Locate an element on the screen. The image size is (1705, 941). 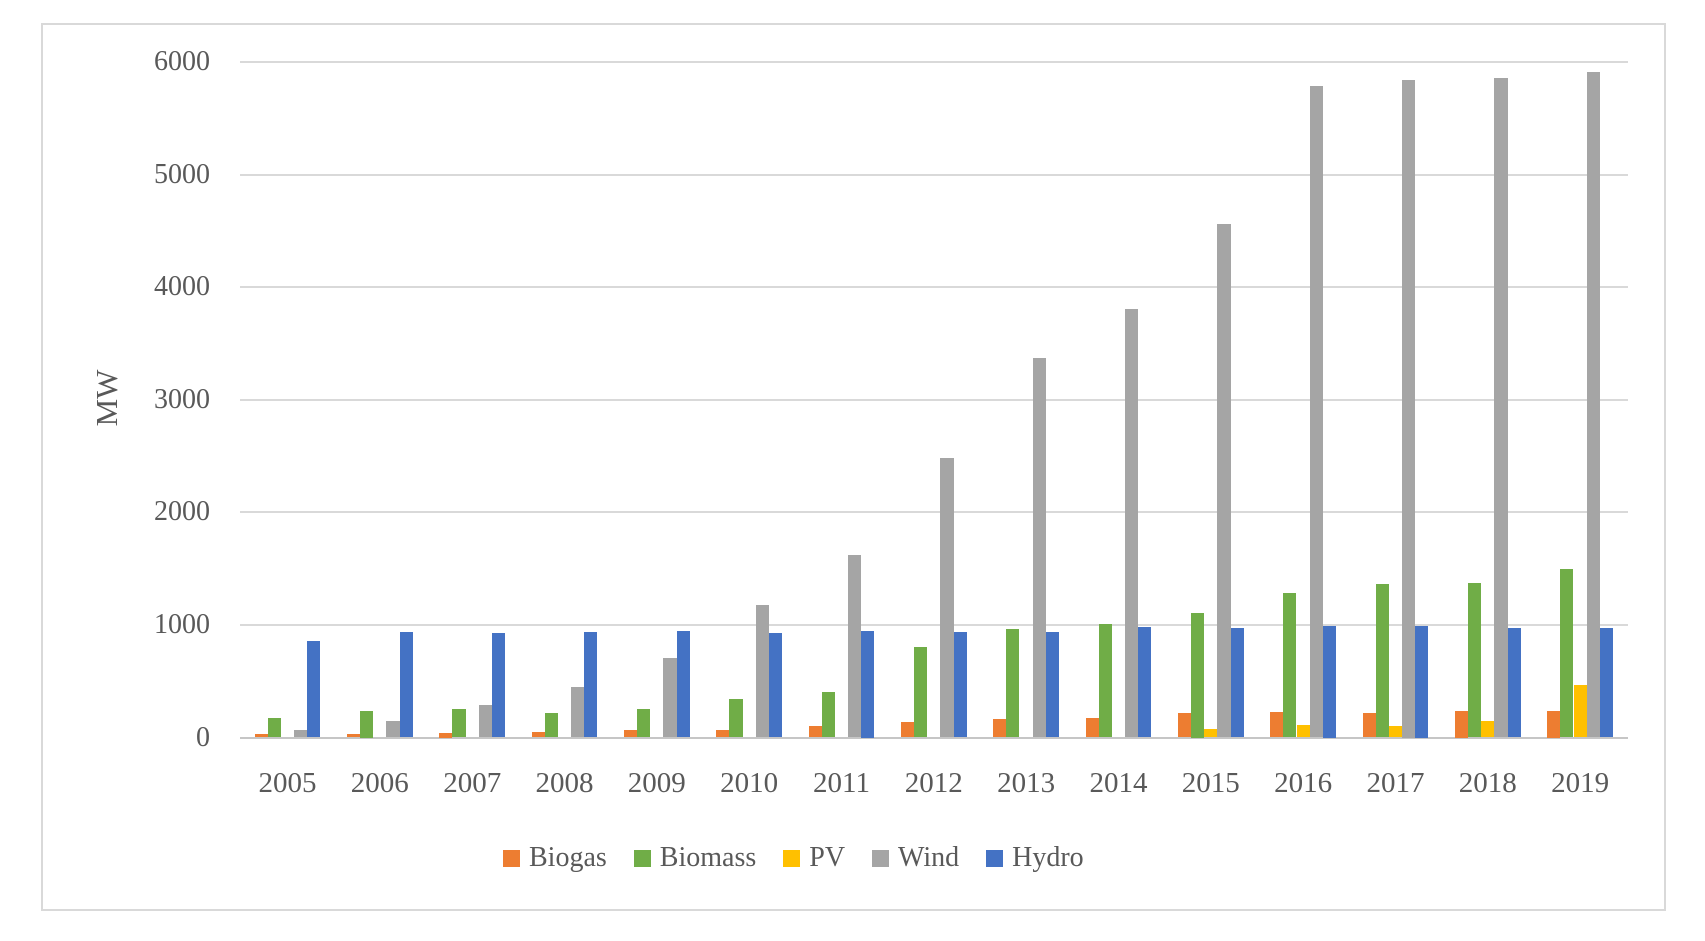
x-tick-label-2015: 2015 is located at coordinates (1210, 783).